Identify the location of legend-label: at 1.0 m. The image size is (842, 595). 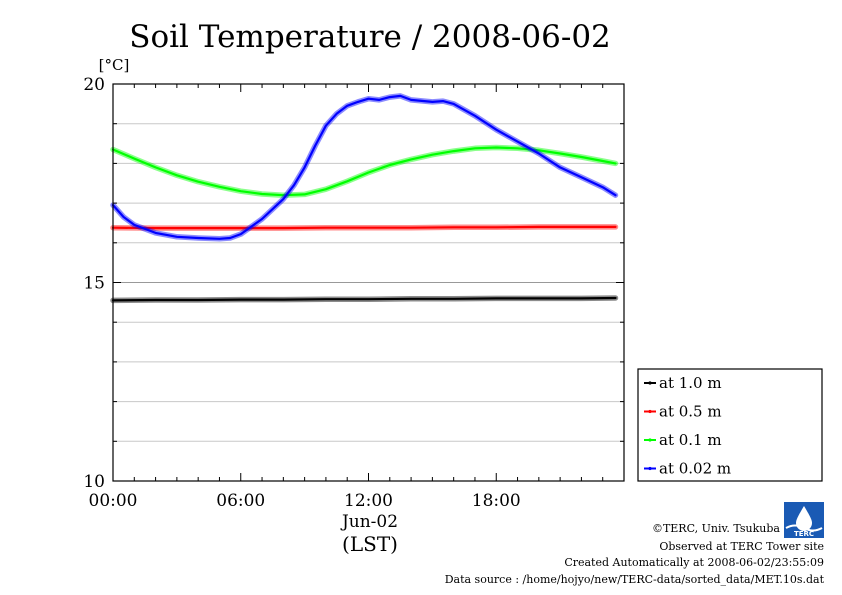
(690, 383).